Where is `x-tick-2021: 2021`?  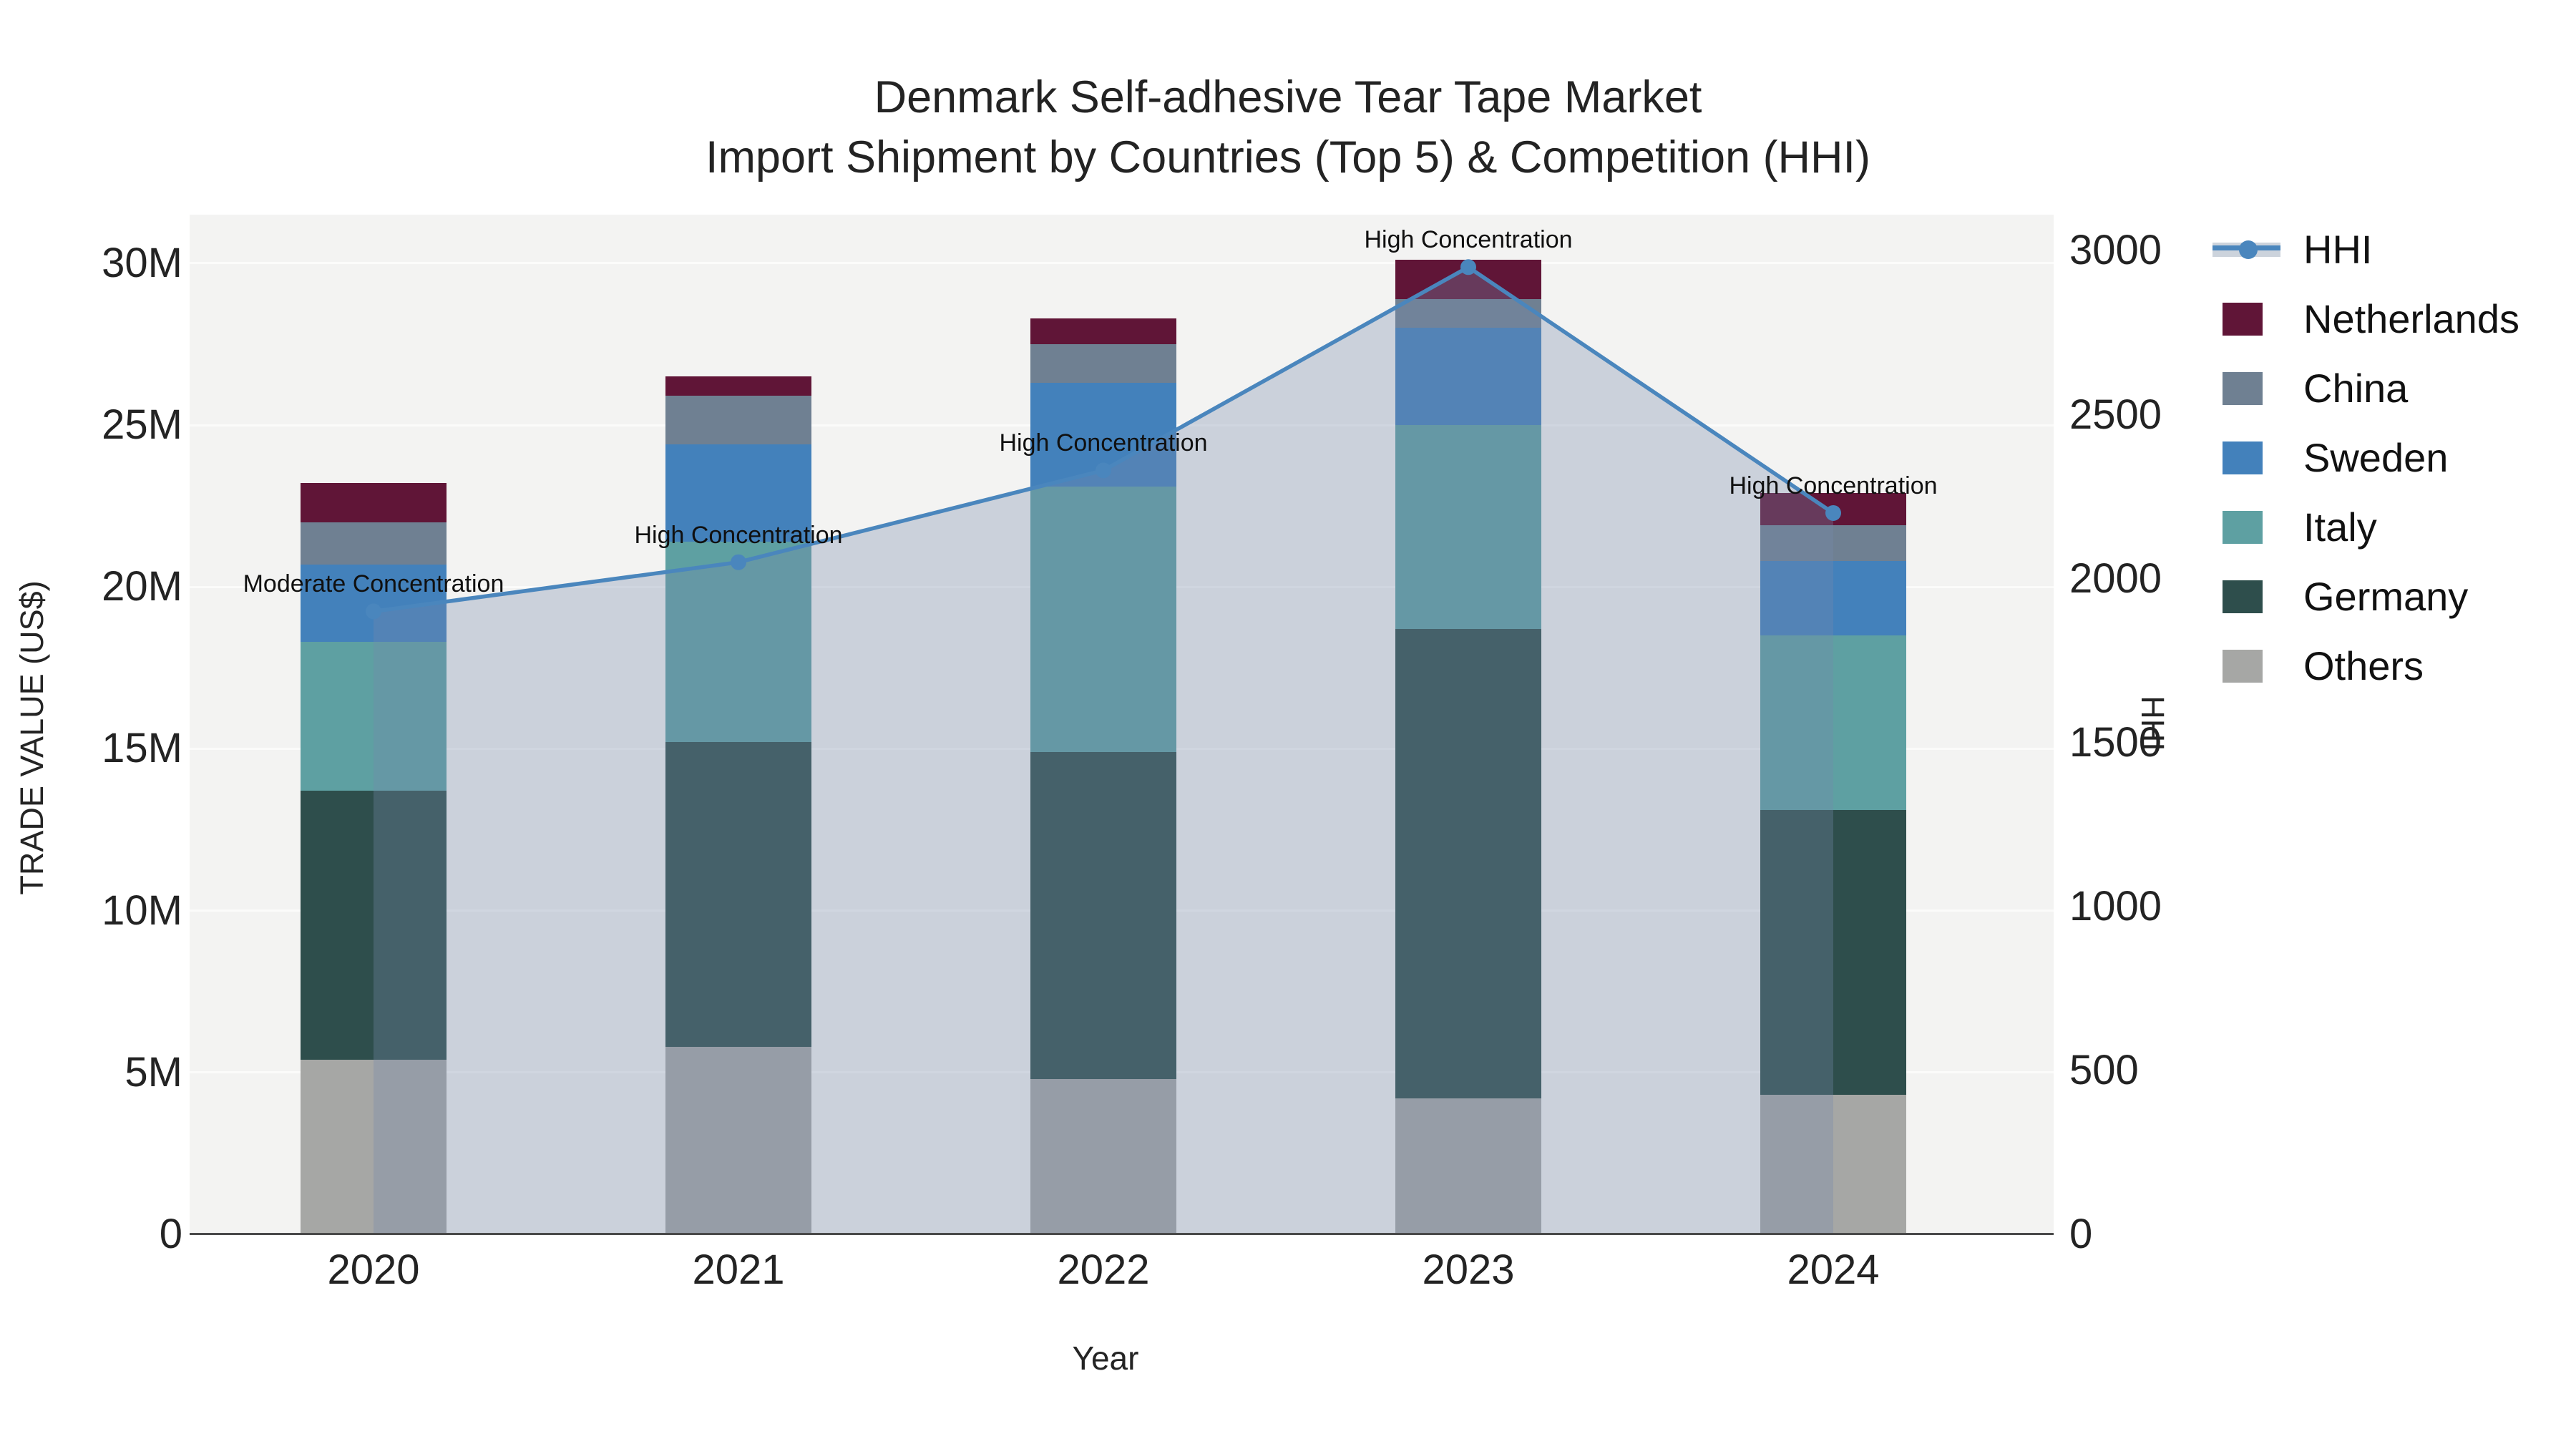
x-tick-2021: 2021 is located at coordinates (738, 1269).